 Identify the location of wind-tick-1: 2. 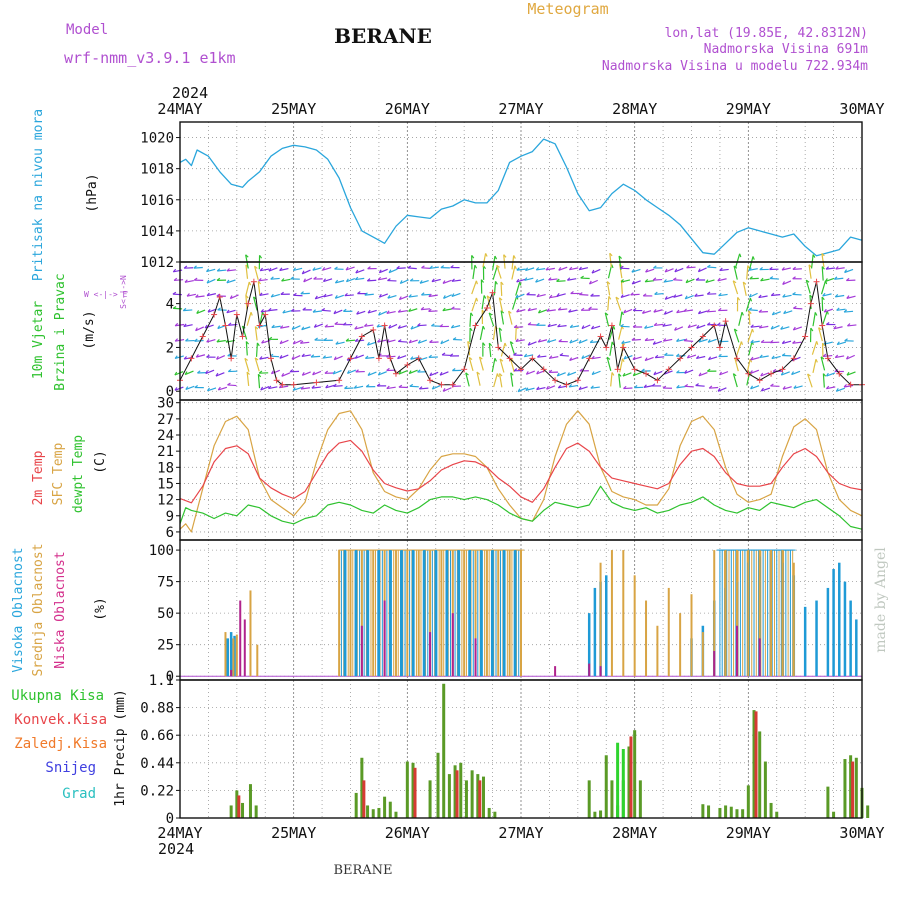
(170, 348).